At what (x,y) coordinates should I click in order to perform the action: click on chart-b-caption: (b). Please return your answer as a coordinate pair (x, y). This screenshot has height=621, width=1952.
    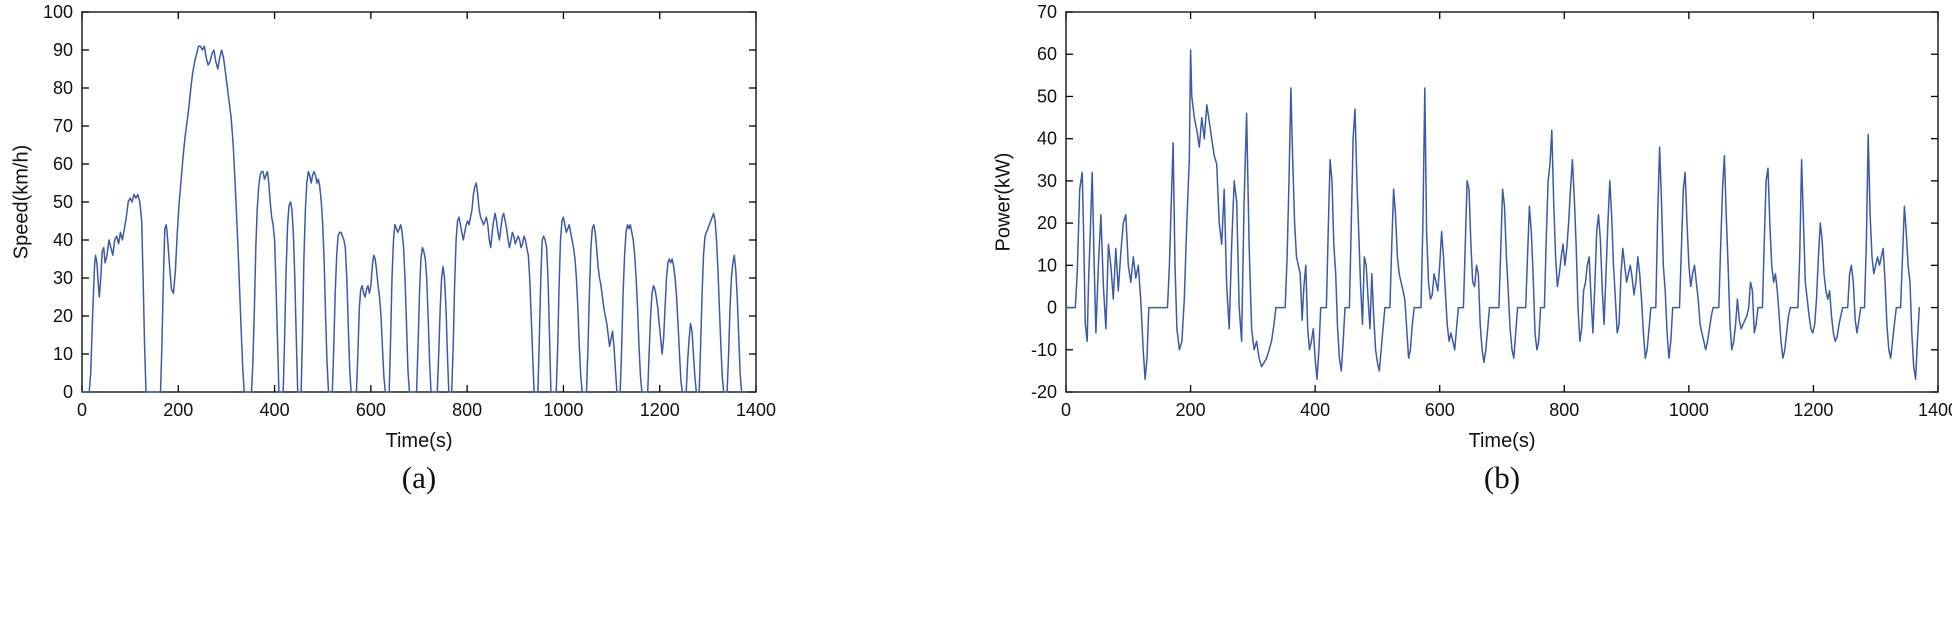
    Looking at the image, I should click on (1502, 477).